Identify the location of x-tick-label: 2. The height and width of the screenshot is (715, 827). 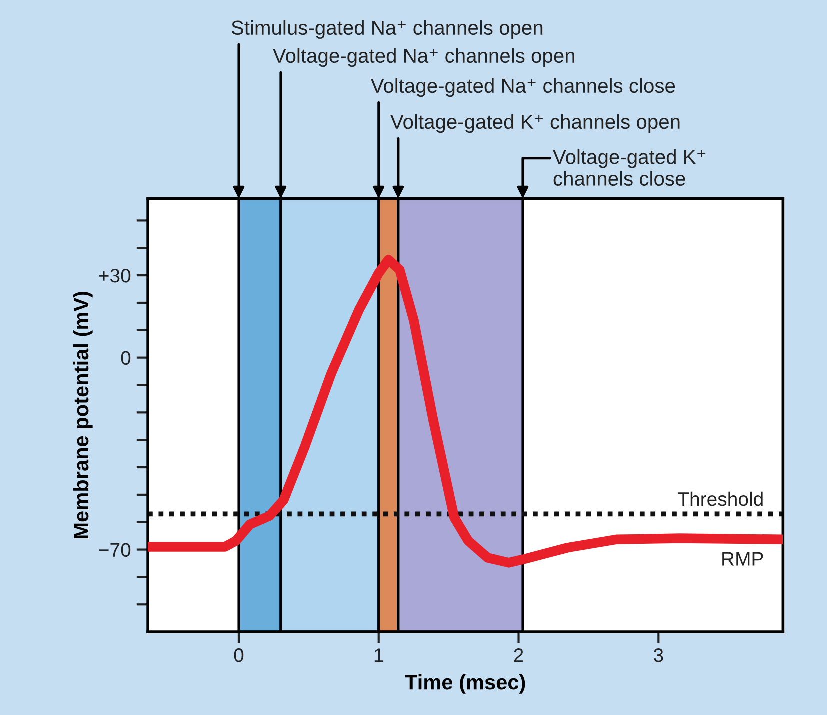
(519, 655).